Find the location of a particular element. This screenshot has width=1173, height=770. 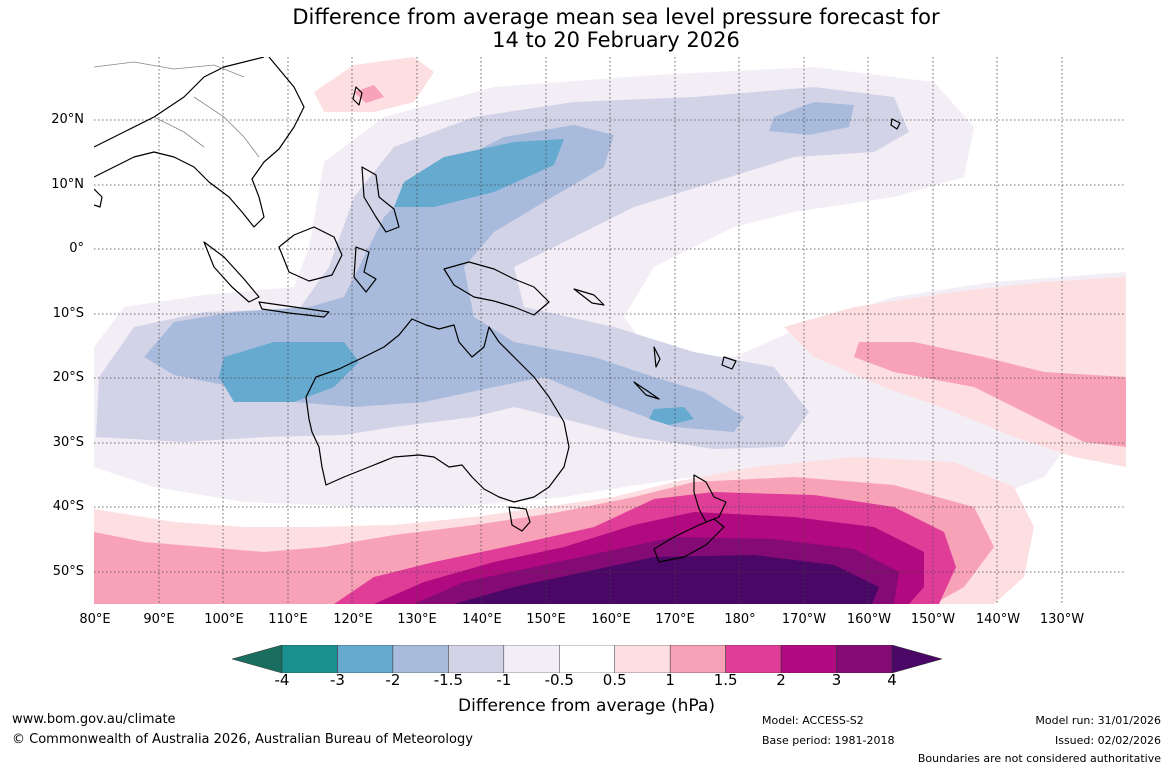

colorbar-tick-label: 3 is located at coordinates (836, 680).